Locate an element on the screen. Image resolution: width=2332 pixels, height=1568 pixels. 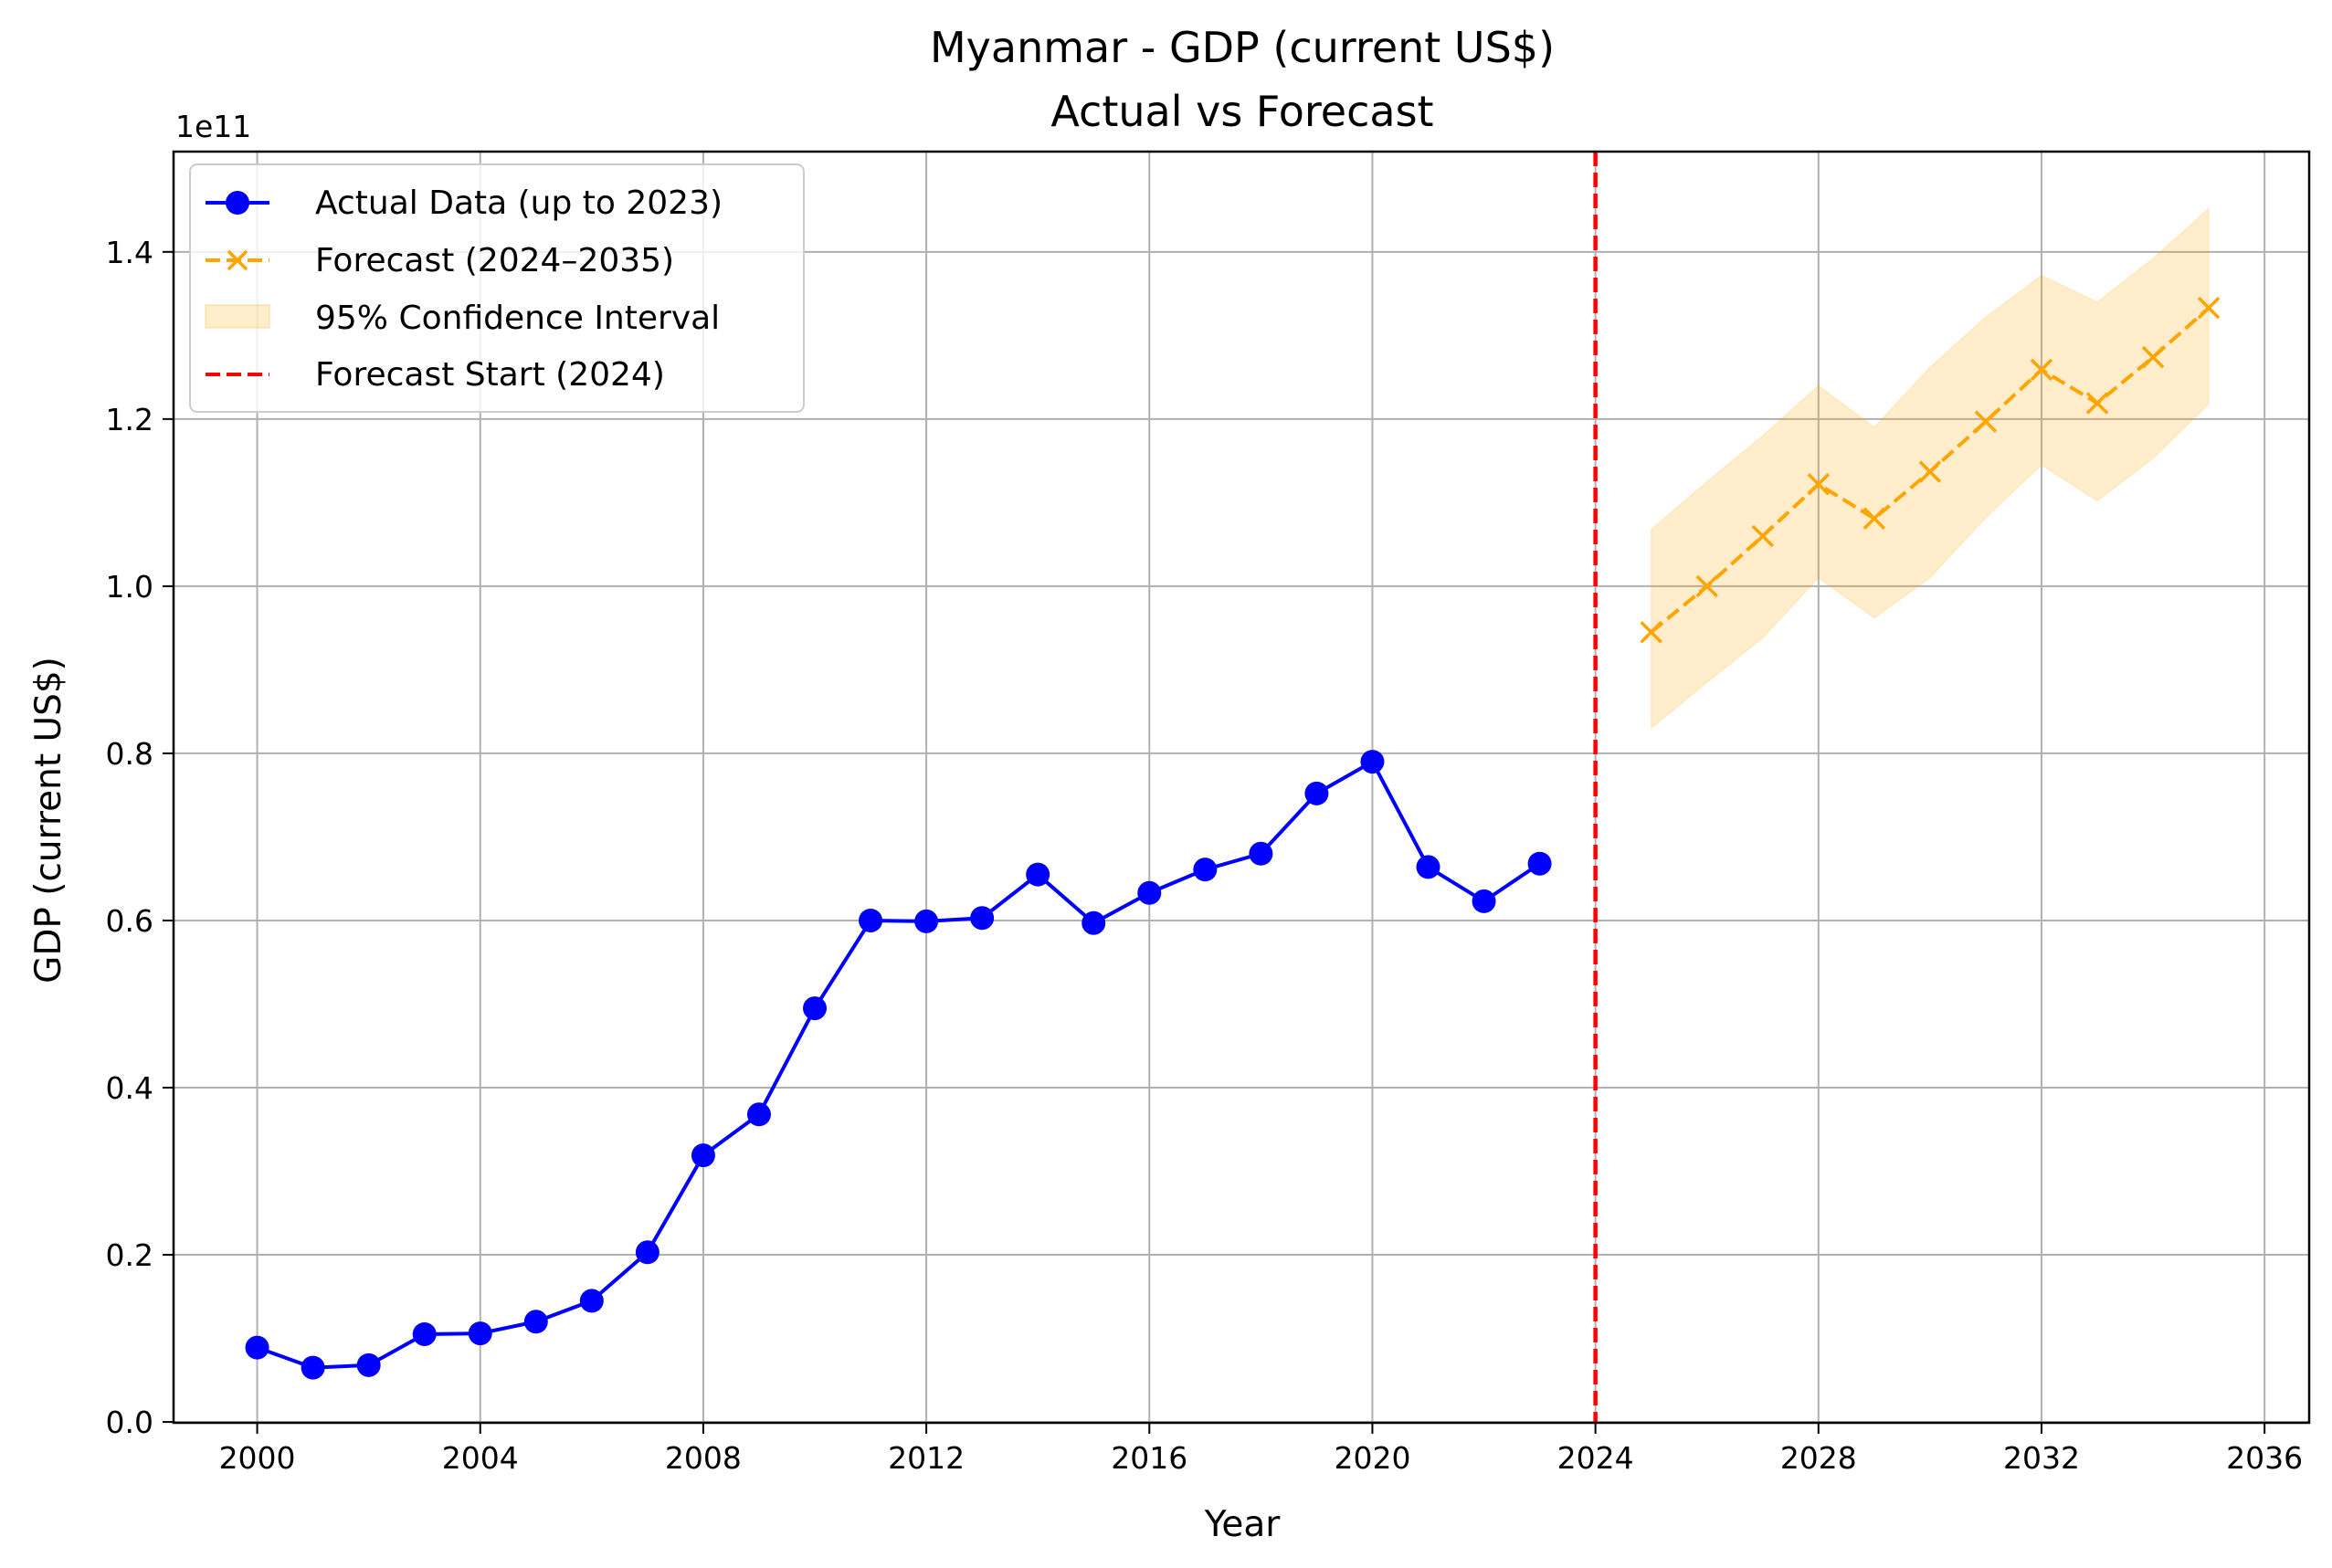
legend-swatch-forecast-marker is located at coordinates (237, 260).